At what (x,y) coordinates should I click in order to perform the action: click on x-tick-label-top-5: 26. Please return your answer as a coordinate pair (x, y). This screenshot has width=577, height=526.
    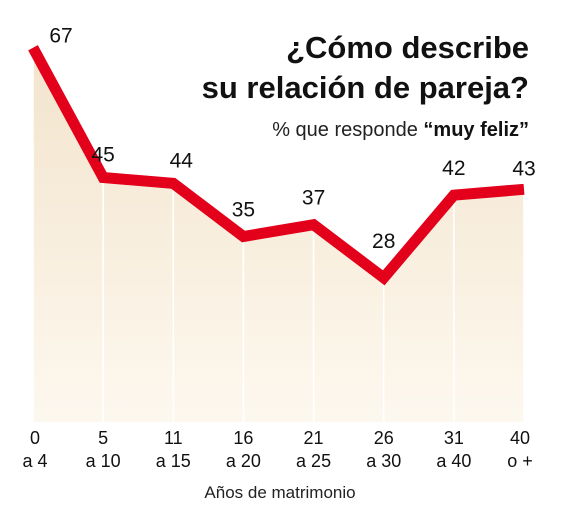
    Looking at the image, I should click on (384, 438).